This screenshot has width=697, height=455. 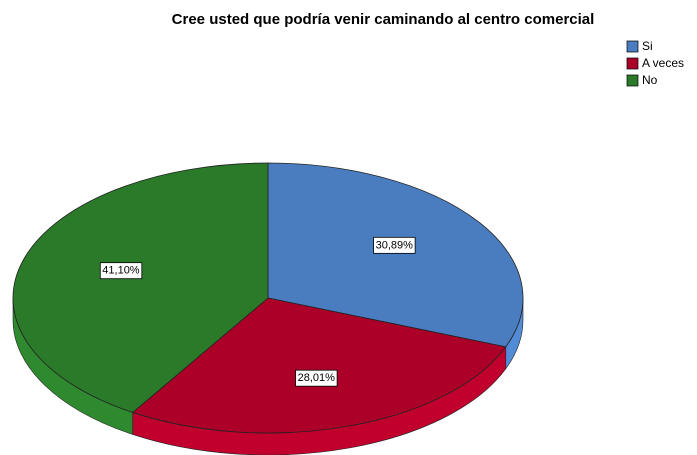 What do you see at coordinates (650, 80) in the screenshot?
I see `legend-label: No` at bounding box center [650, 80].